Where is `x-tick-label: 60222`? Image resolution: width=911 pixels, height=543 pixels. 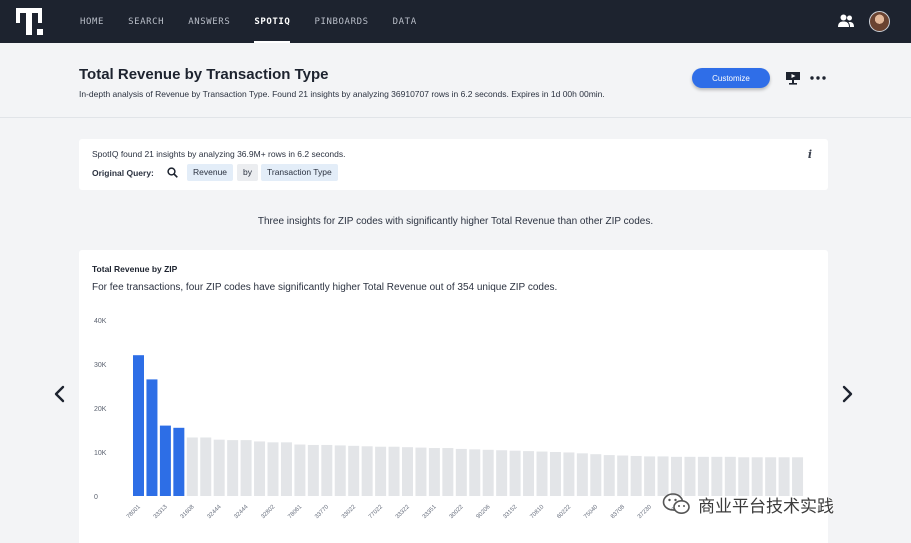 x-tick-label: 60222 is located at coordinates (564, 512).